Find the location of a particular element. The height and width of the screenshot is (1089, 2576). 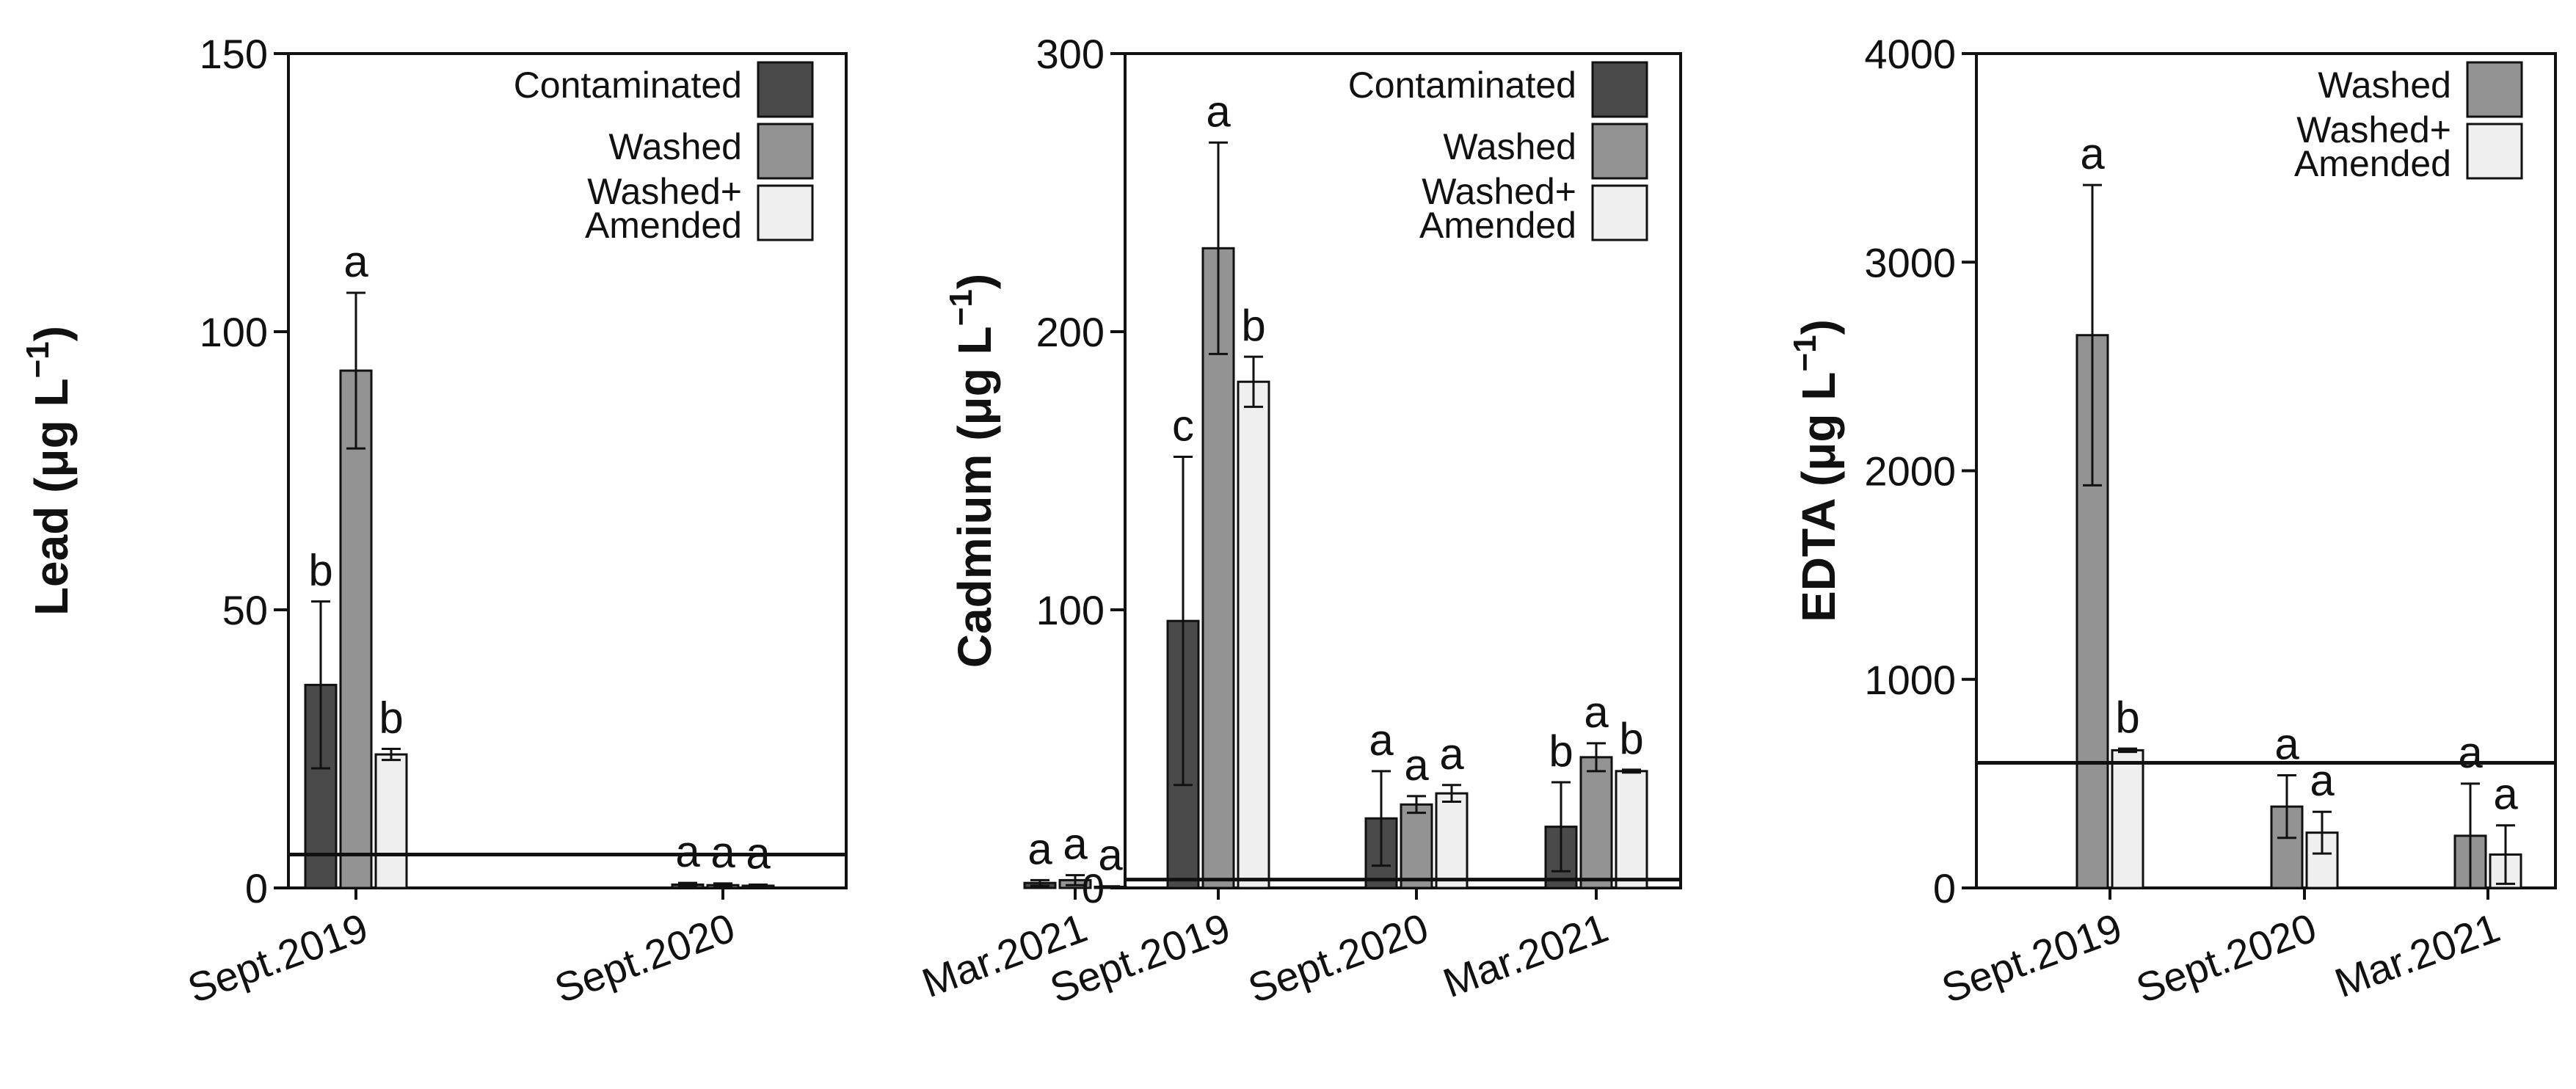

y-tick-label: 4000 is located at coordinates (1910, 54).